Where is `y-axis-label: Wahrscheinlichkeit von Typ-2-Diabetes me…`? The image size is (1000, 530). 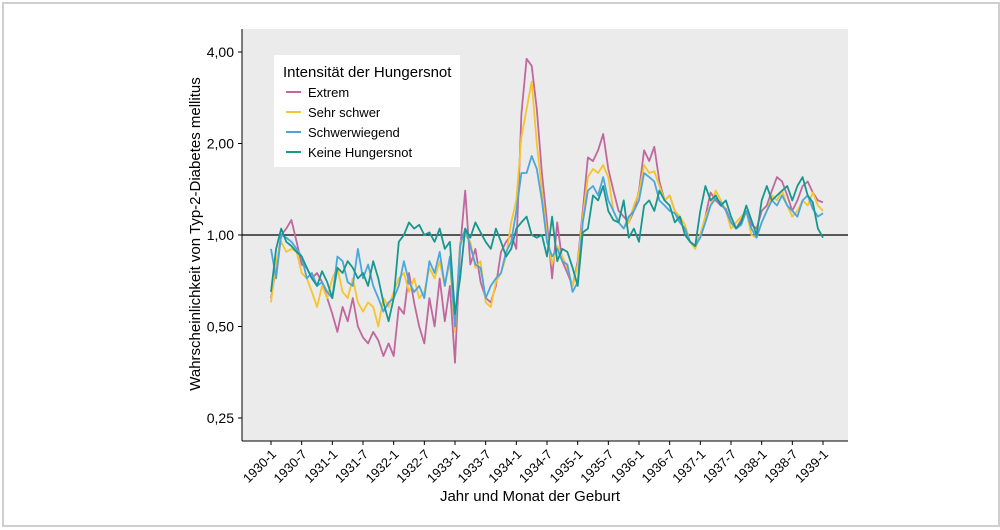 y-axis-label: Wahrscheinlichkeit von Typ-2-Diabetes me… is located at coordinates (195, 233).